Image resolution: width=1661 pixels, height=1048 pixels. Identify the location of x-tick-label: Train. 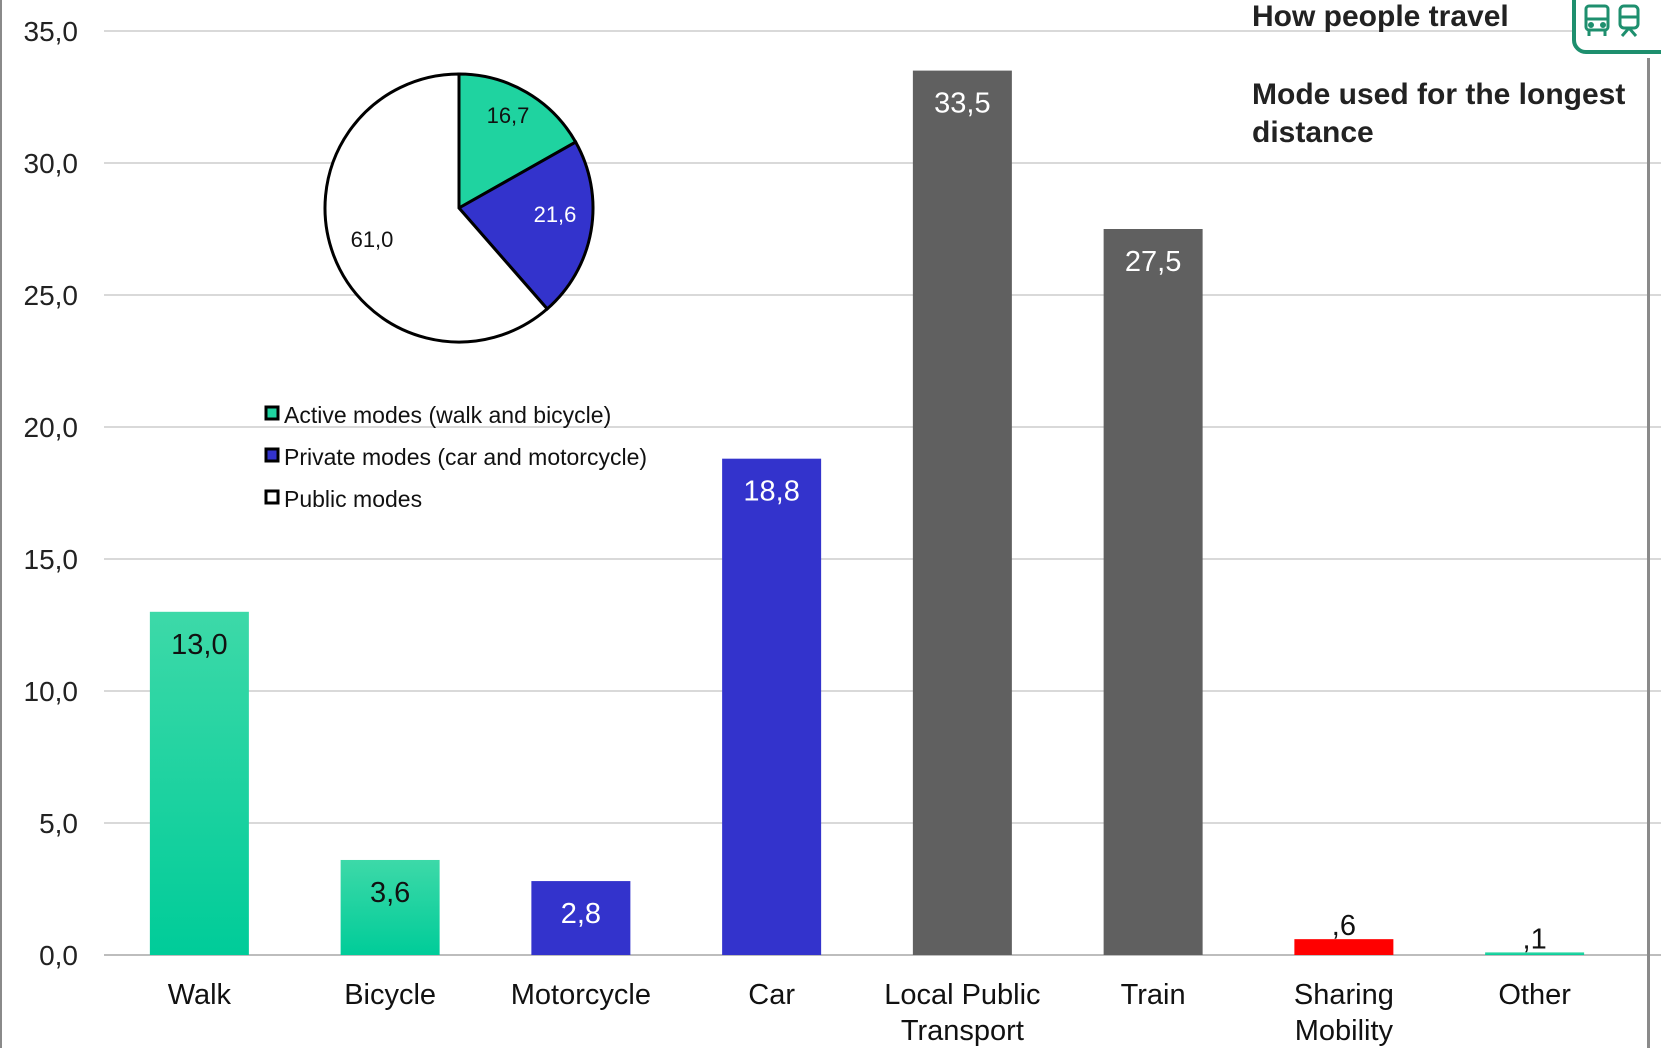
(1153, 995).